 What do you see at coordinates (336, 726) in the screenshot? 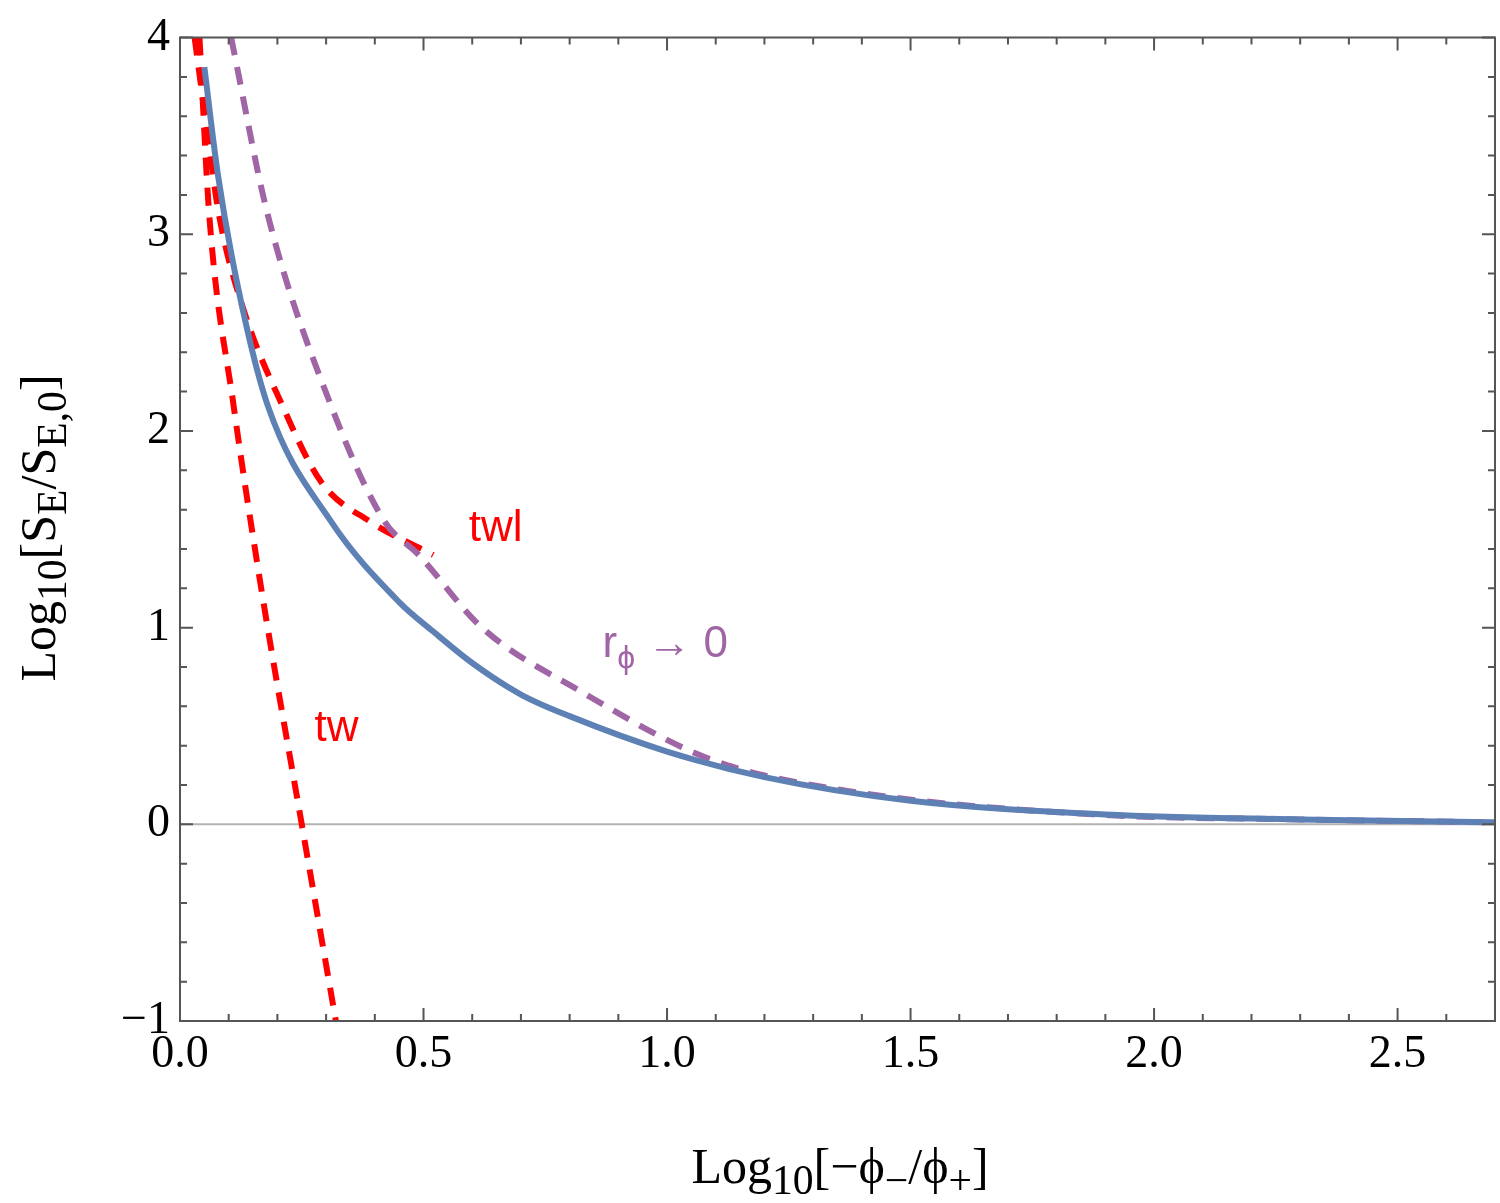
I see `annotation: tw` at bounding box center [336, 726].